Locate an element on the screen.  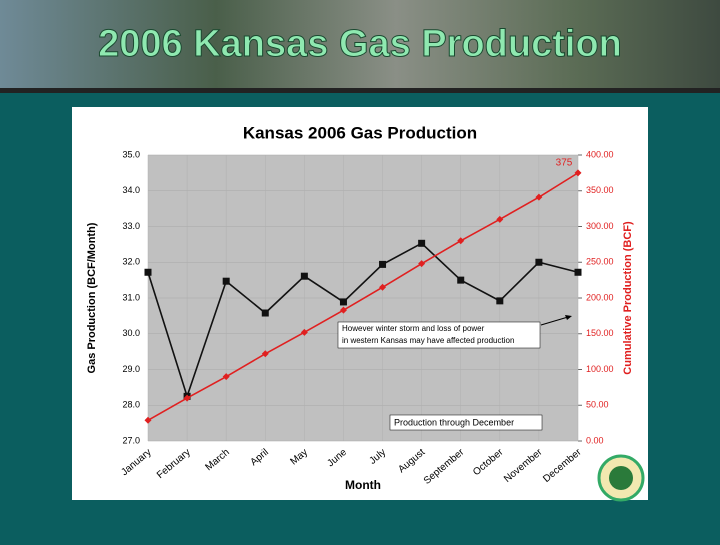
y-tick-label: 27.0 is located at coordinates (131, 440).